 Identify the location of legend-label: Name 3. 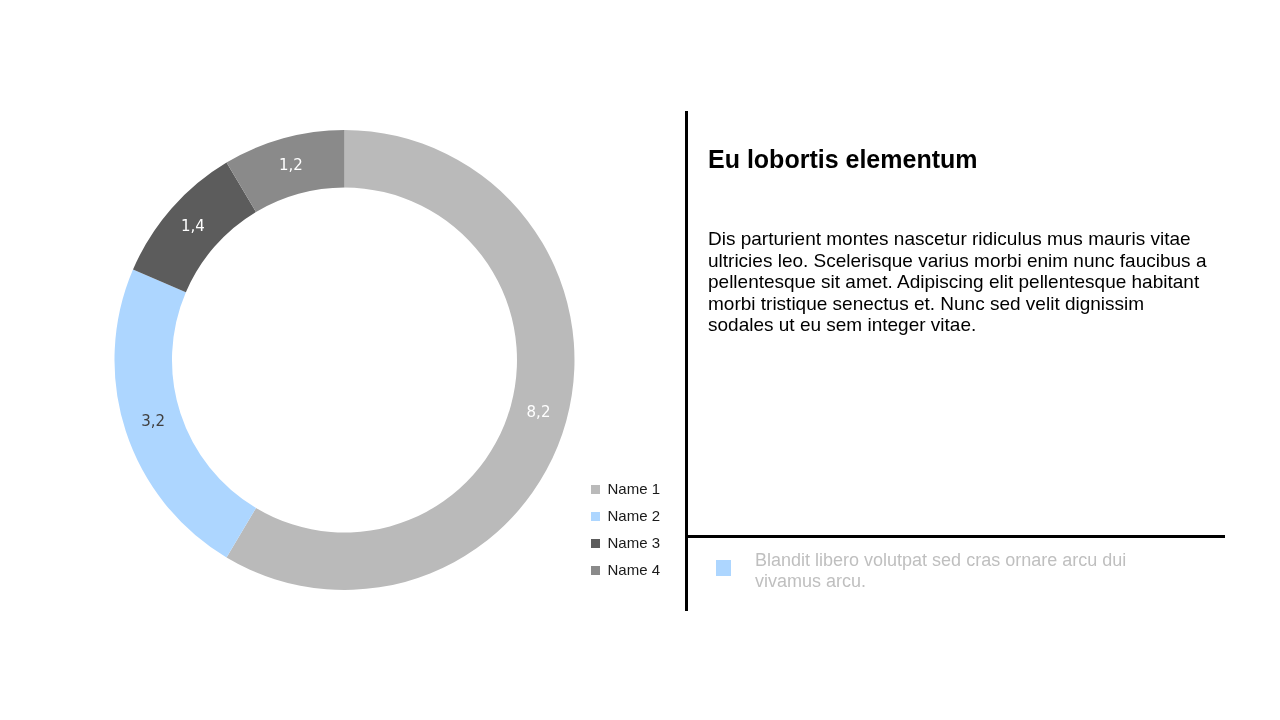
(634, 542).